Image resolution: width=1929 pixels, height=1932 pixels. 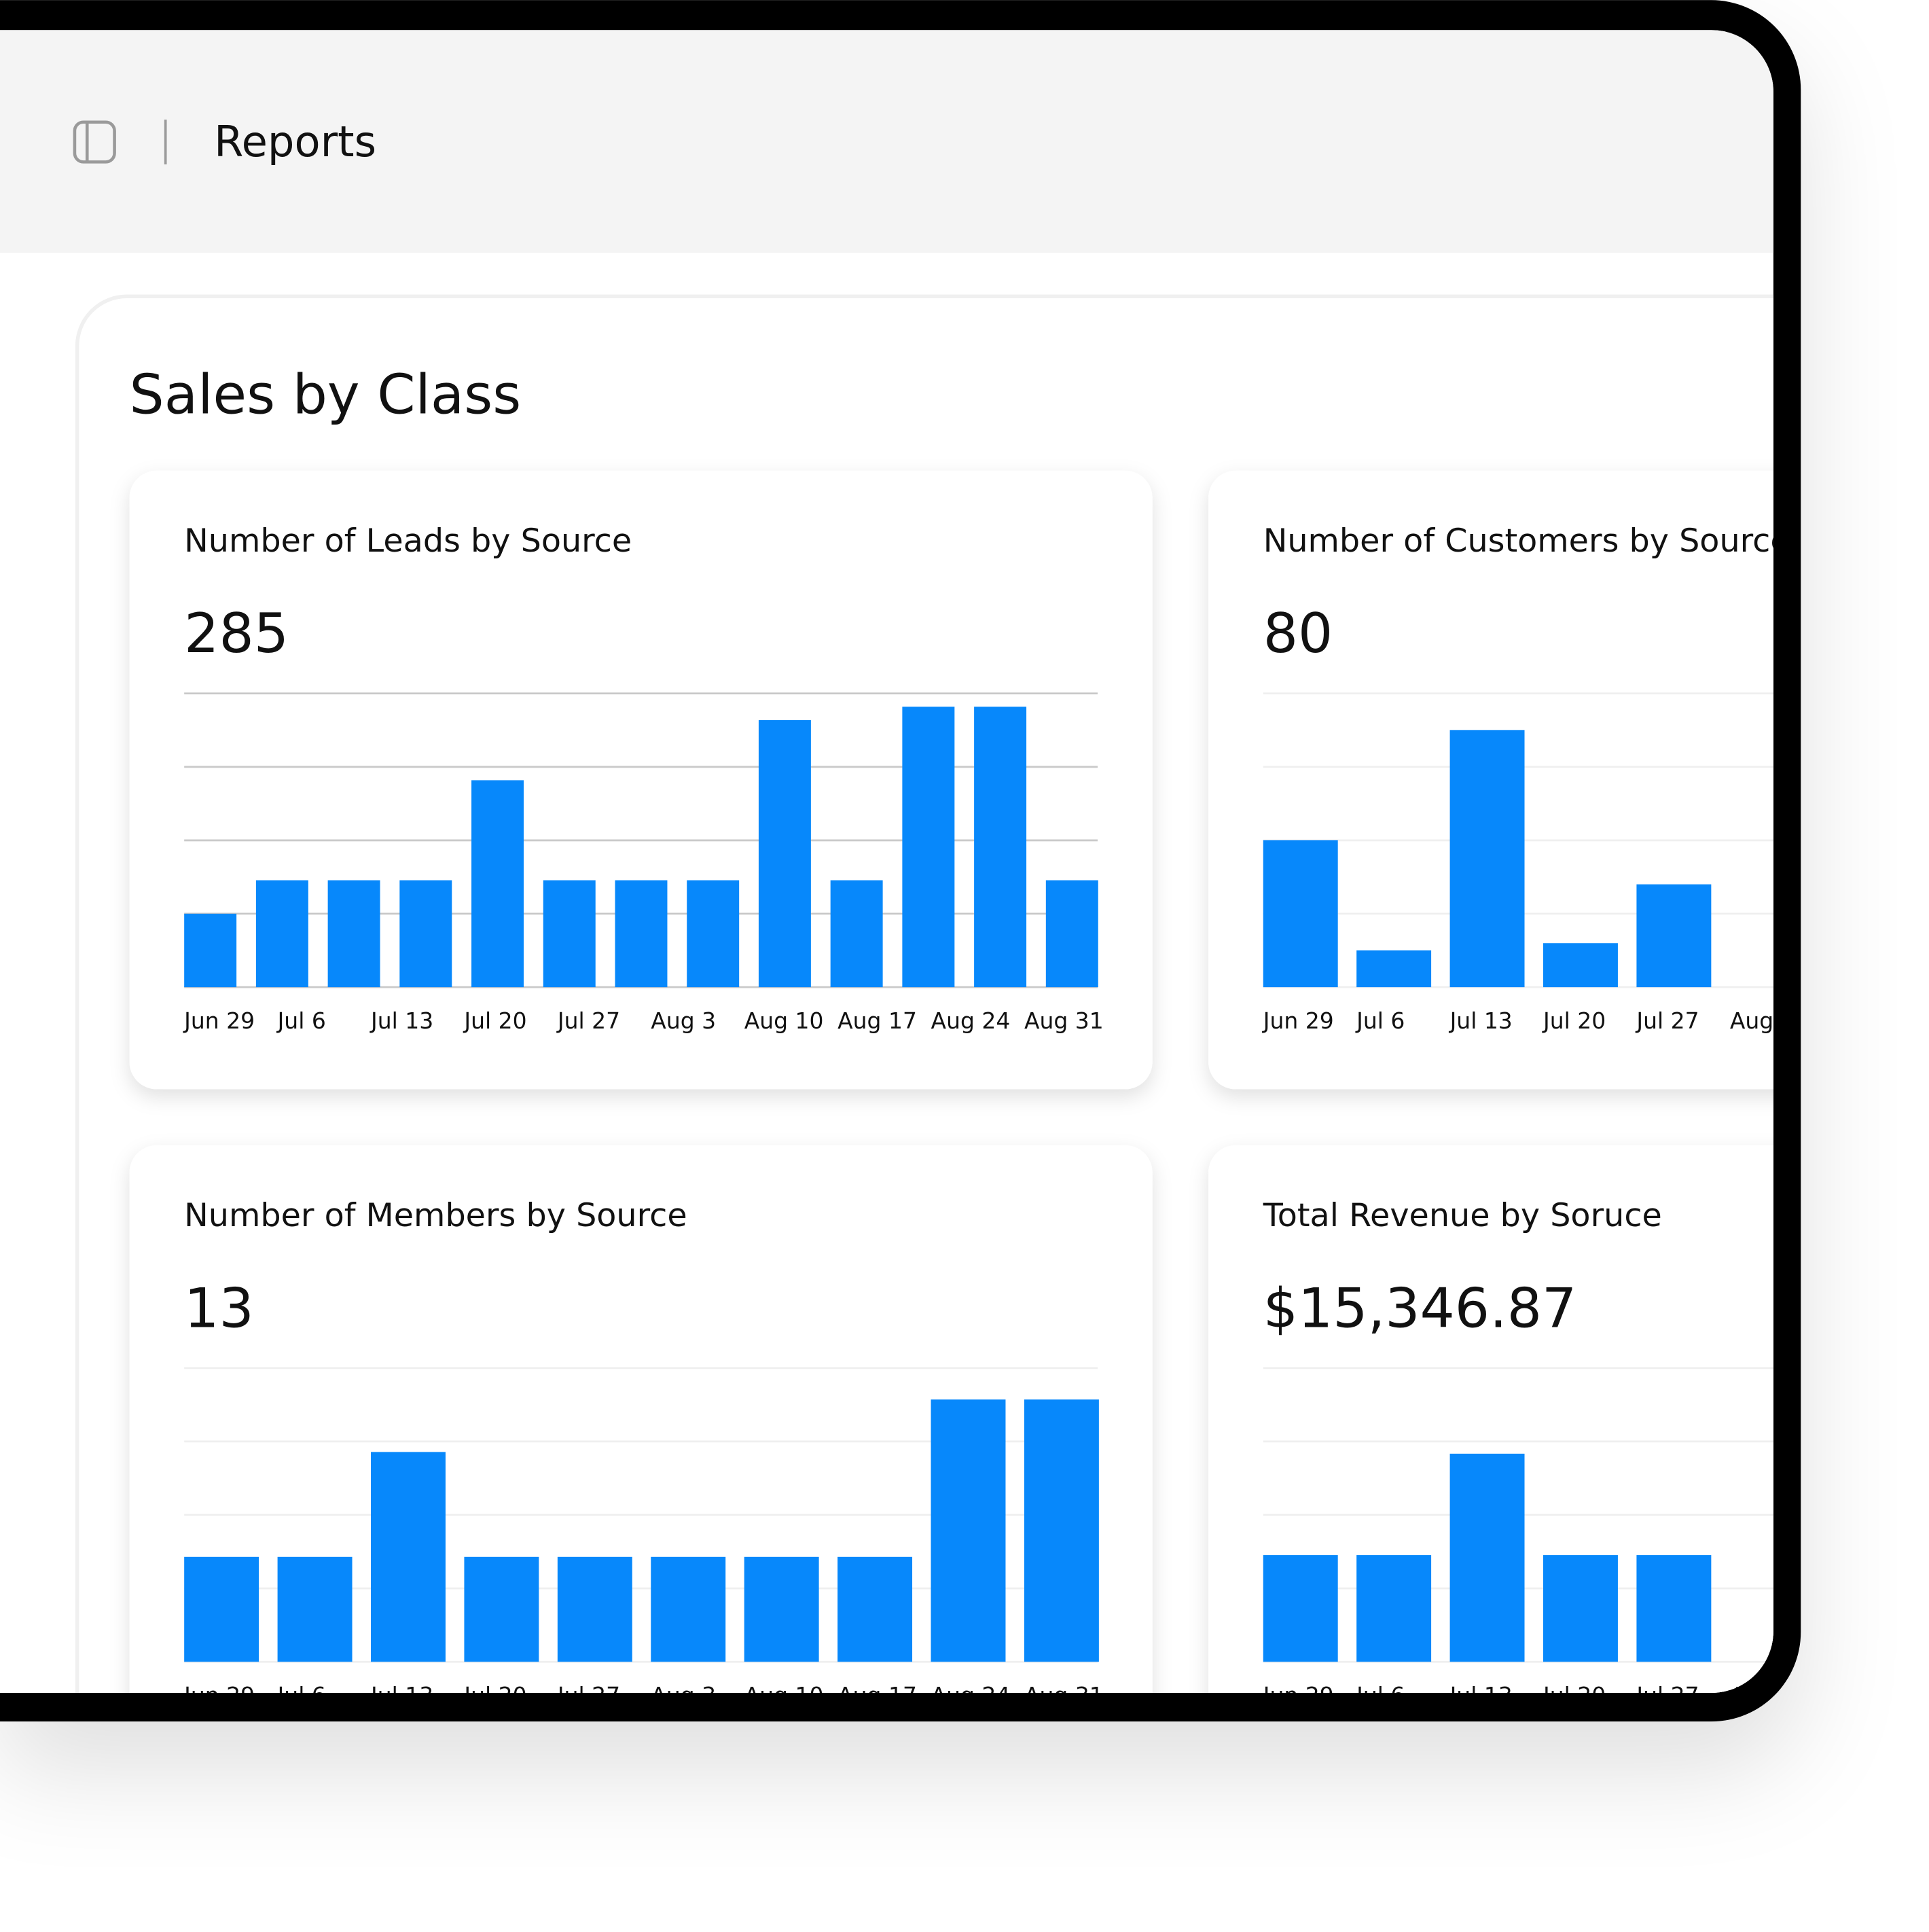 I want to click on section-title: Sales by Class, so click(x=326, y=395).